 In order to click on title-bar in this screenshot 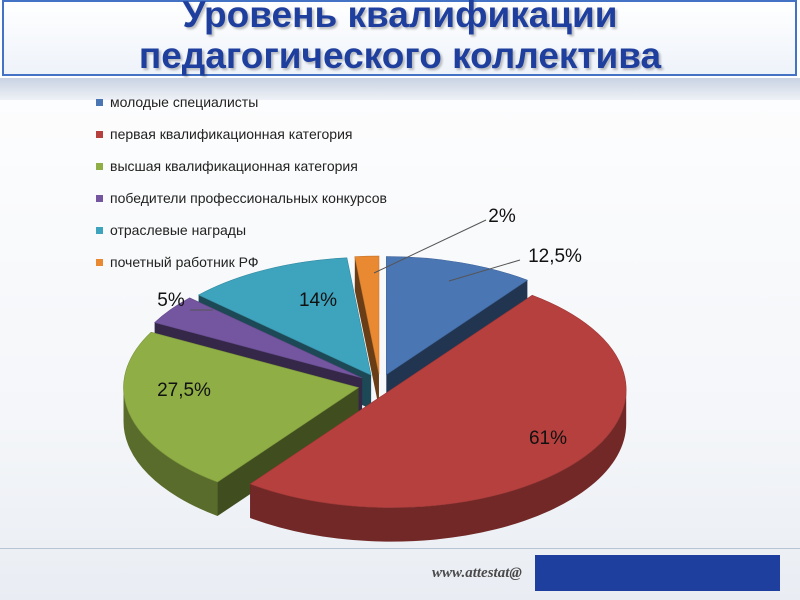, I will do `click(399, 38)`.